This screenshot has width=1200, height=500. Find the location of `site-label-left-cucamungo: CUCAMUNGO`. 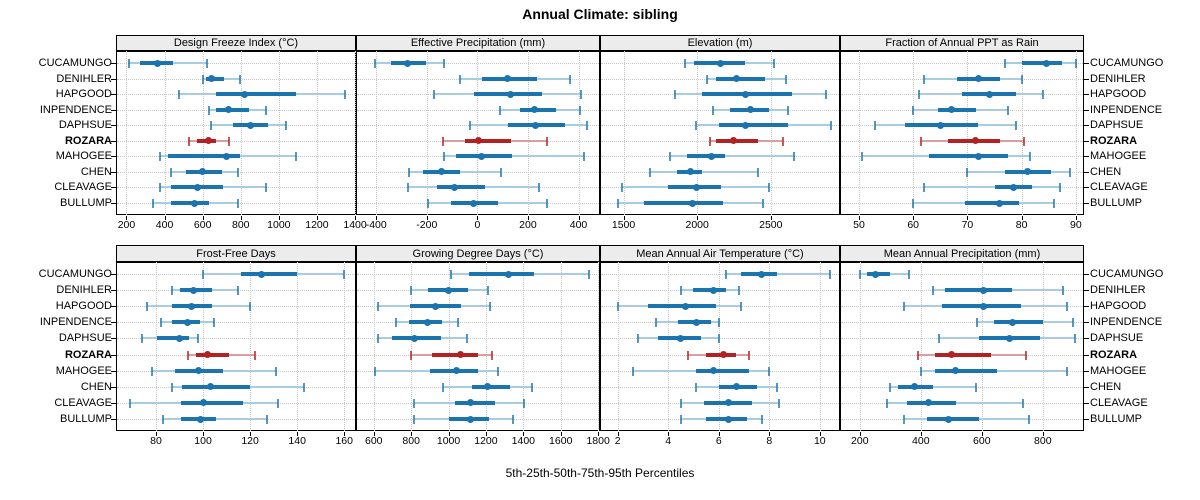

site-label-left-cucamungo: CUCAMUNGO is located at coordinates (75, 63).